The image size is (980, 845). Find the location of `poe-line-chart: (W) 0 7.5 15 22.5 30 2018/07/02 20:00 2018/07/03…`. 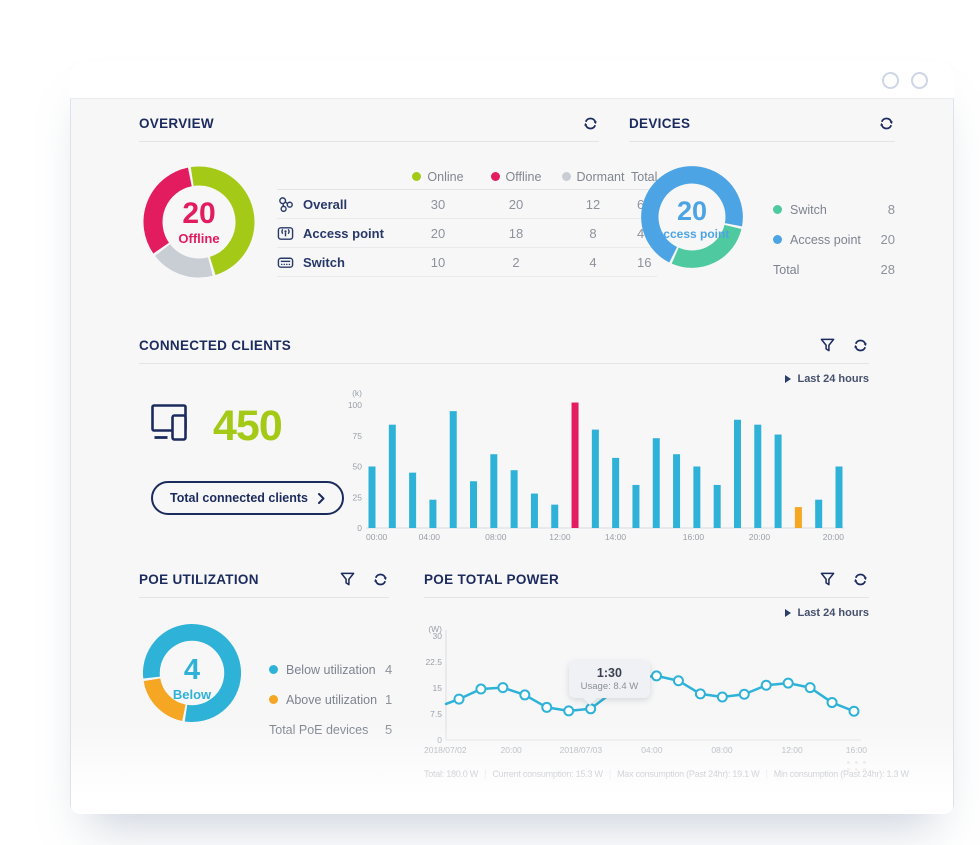

poe-line-chart: (W) 0 7.5 15 22.5 30 2018/07/02 20:00 2018/07/03… is located at coordinates (646, 693).